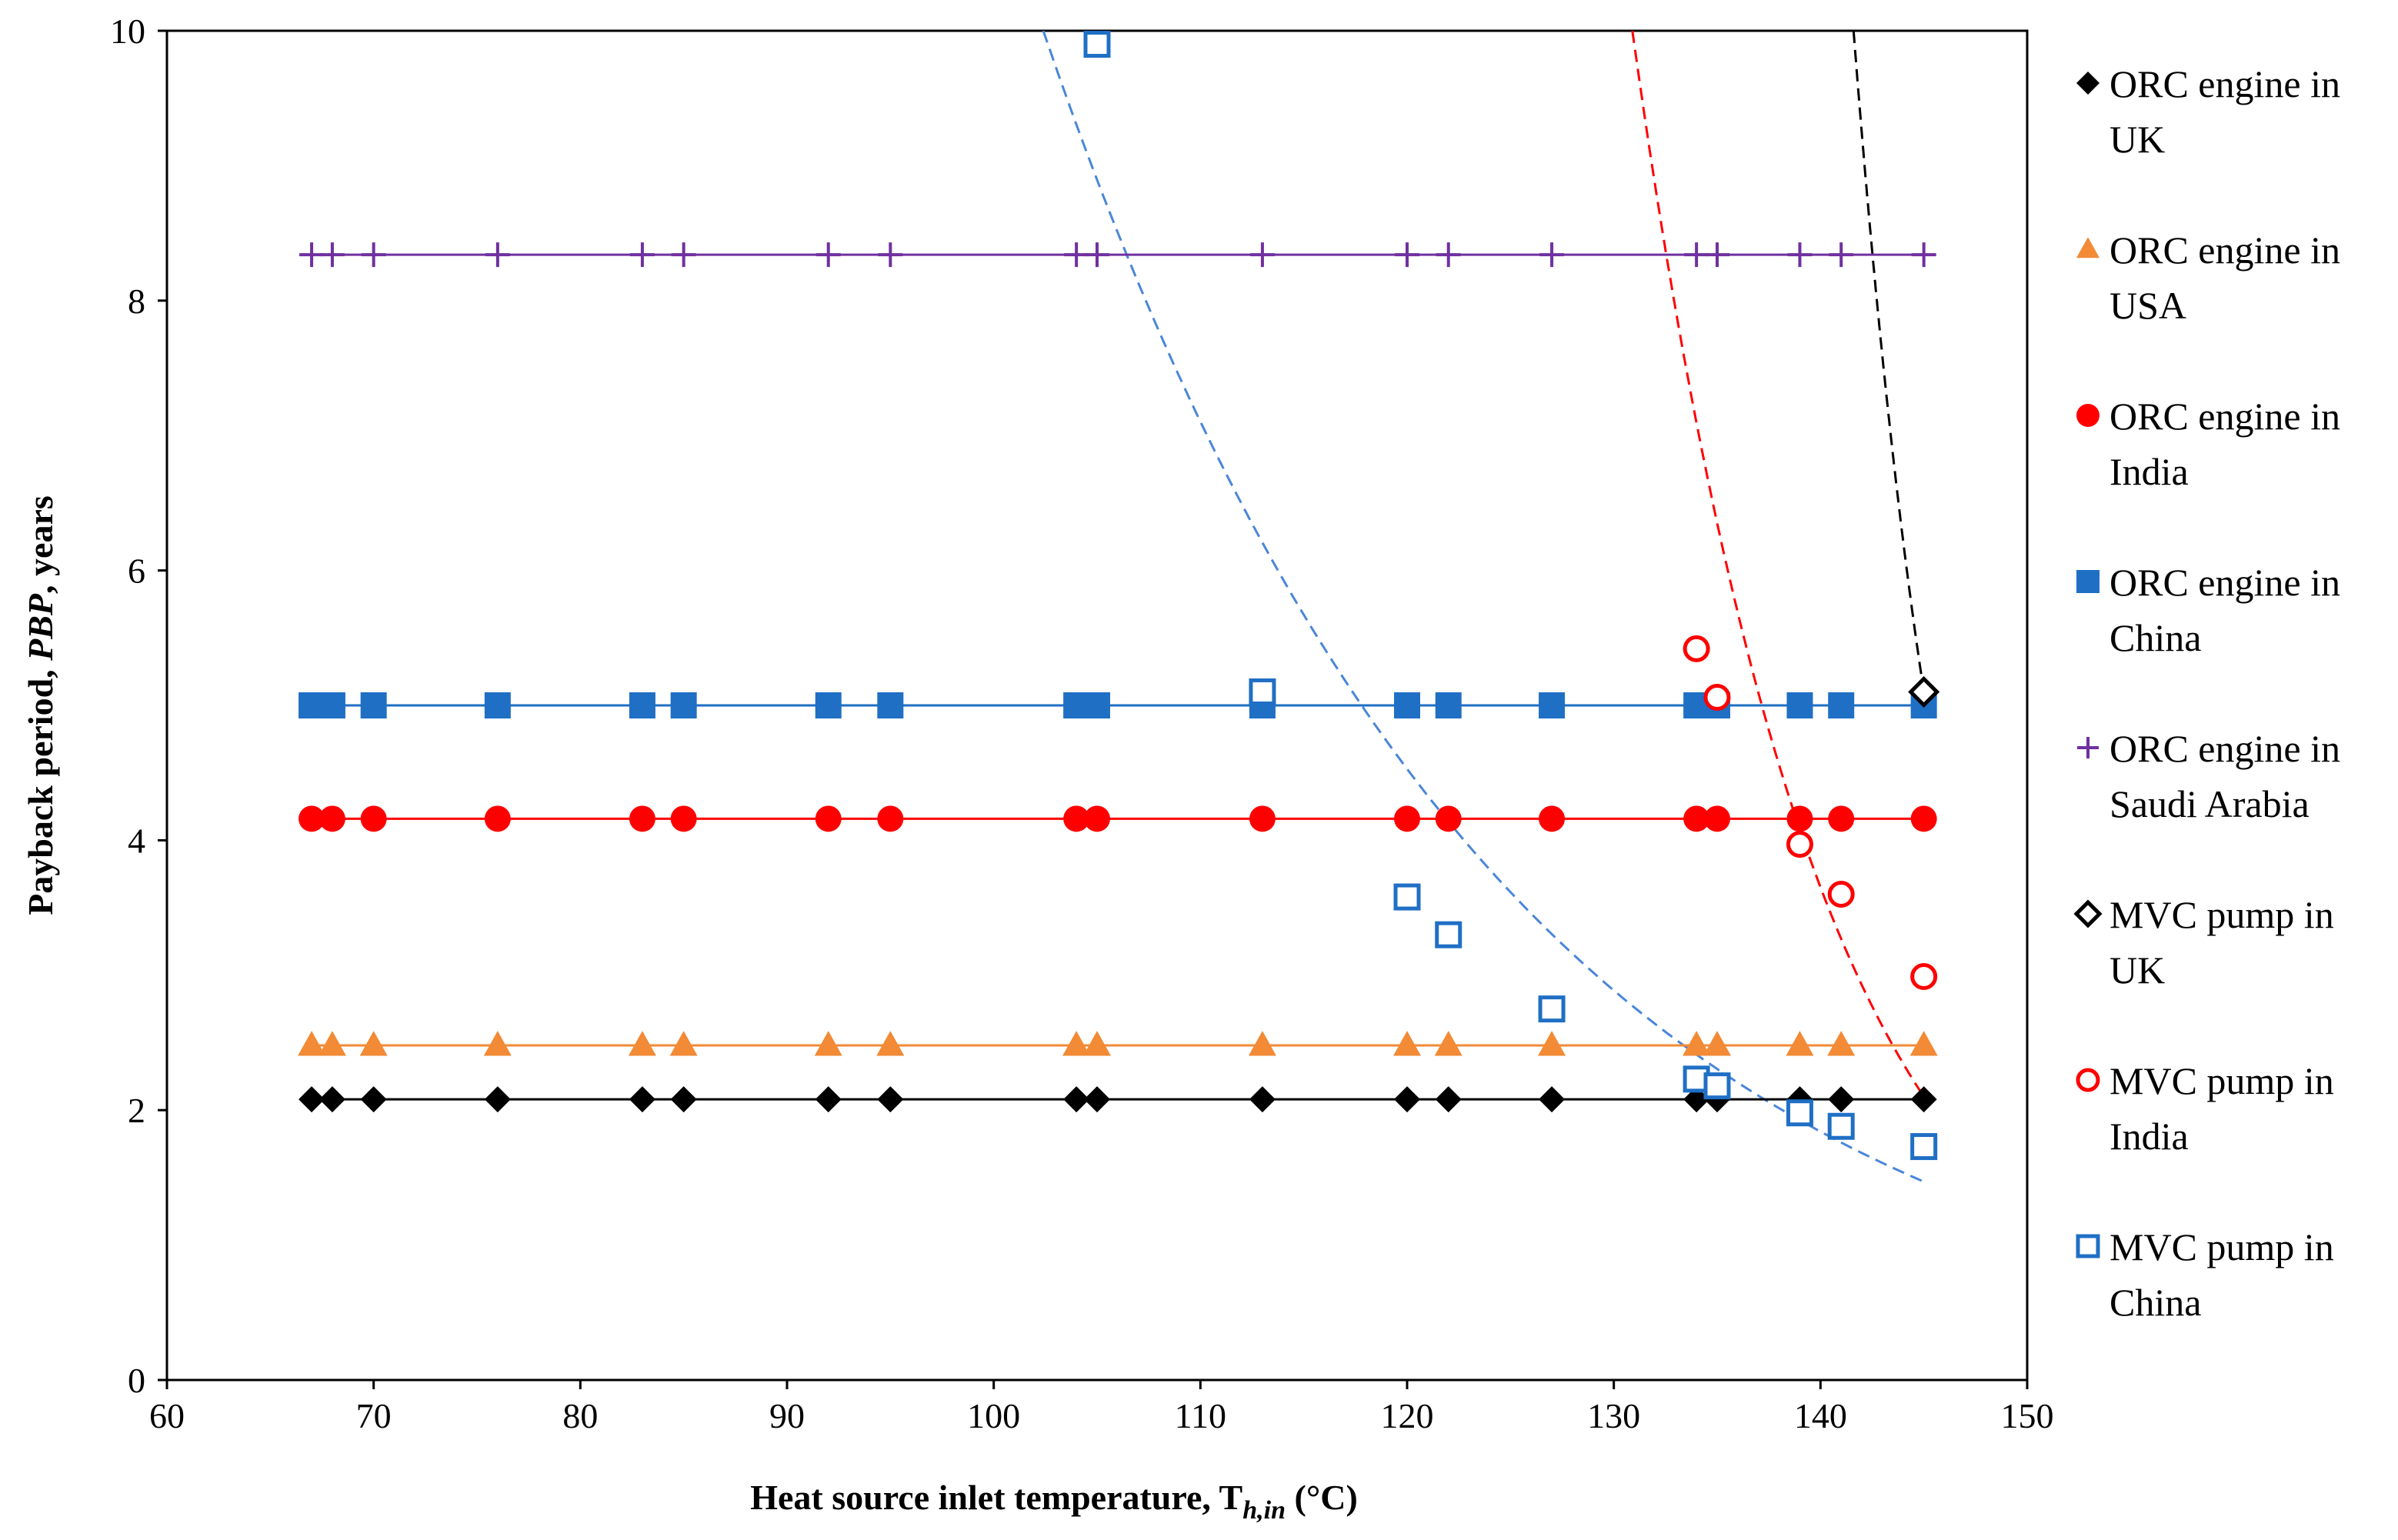 The image size is (2398, 1540). Describe the element at coordinates (2205, 1108) in the screenshot. I see `legend-item-mvc-pump-in-india: MVC pump in India` at that location.